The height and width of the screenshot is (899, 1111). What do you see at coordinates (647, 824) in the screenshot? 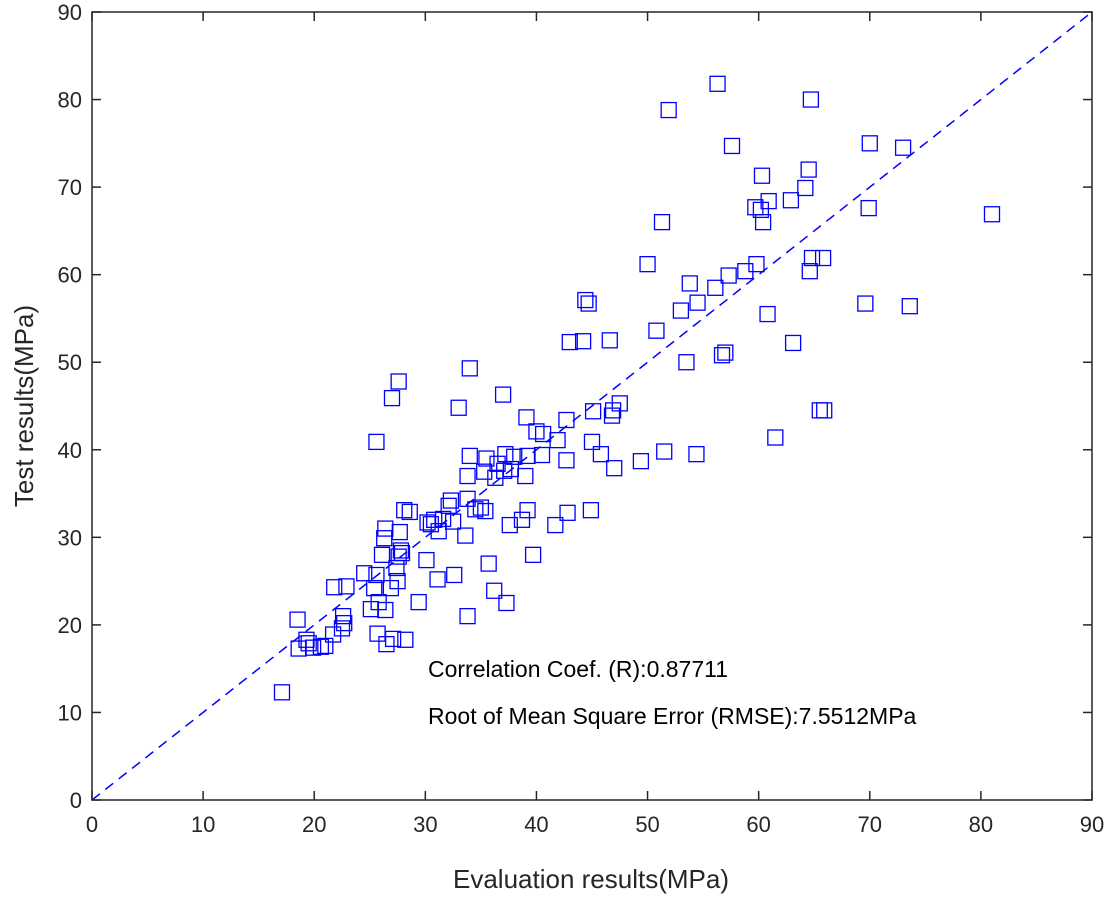
I see `x-tick-label: 50` at bounding box center [647, 824].